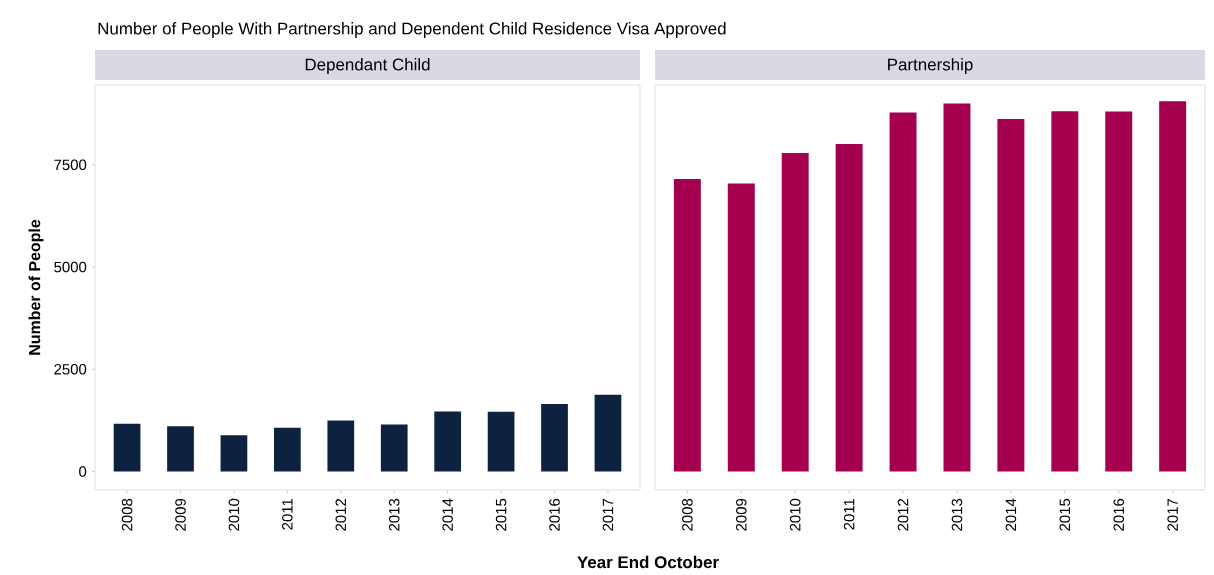 Image resolution: width=1214 pixels, height=575 pixels. I want to click on chart-title: Number of People With Partnership and Dependent Child Residence Visa Approved, so click(412, 30).